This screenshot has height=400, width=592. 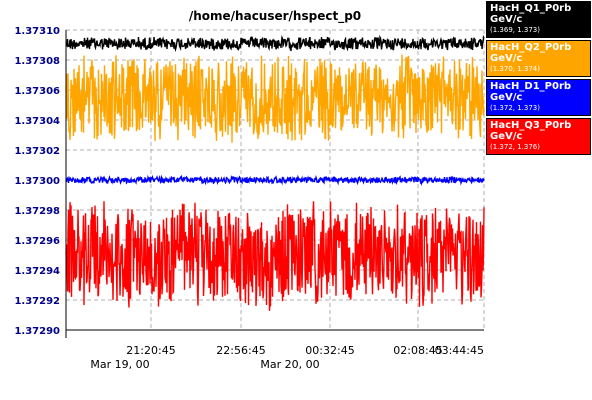 What do you see at coordinates (329, 350) in the screenshot?
I see `x-tick-label: 00:32:45` at bounding box center [329, 350].